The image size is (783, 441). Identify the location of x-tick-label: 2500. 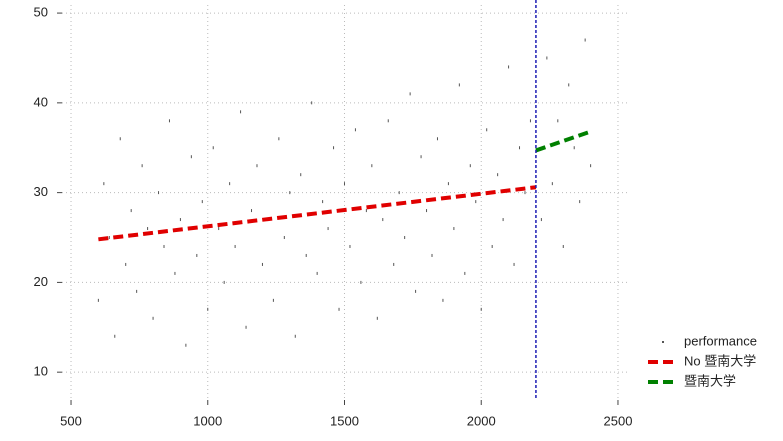
(618, 420).